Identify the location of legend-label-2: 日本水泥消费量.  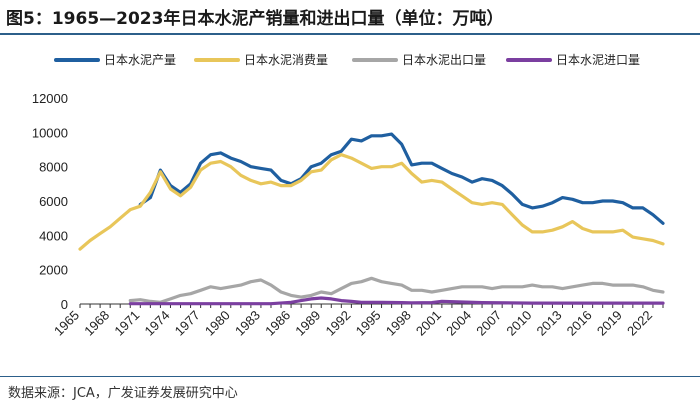
(286, 60).